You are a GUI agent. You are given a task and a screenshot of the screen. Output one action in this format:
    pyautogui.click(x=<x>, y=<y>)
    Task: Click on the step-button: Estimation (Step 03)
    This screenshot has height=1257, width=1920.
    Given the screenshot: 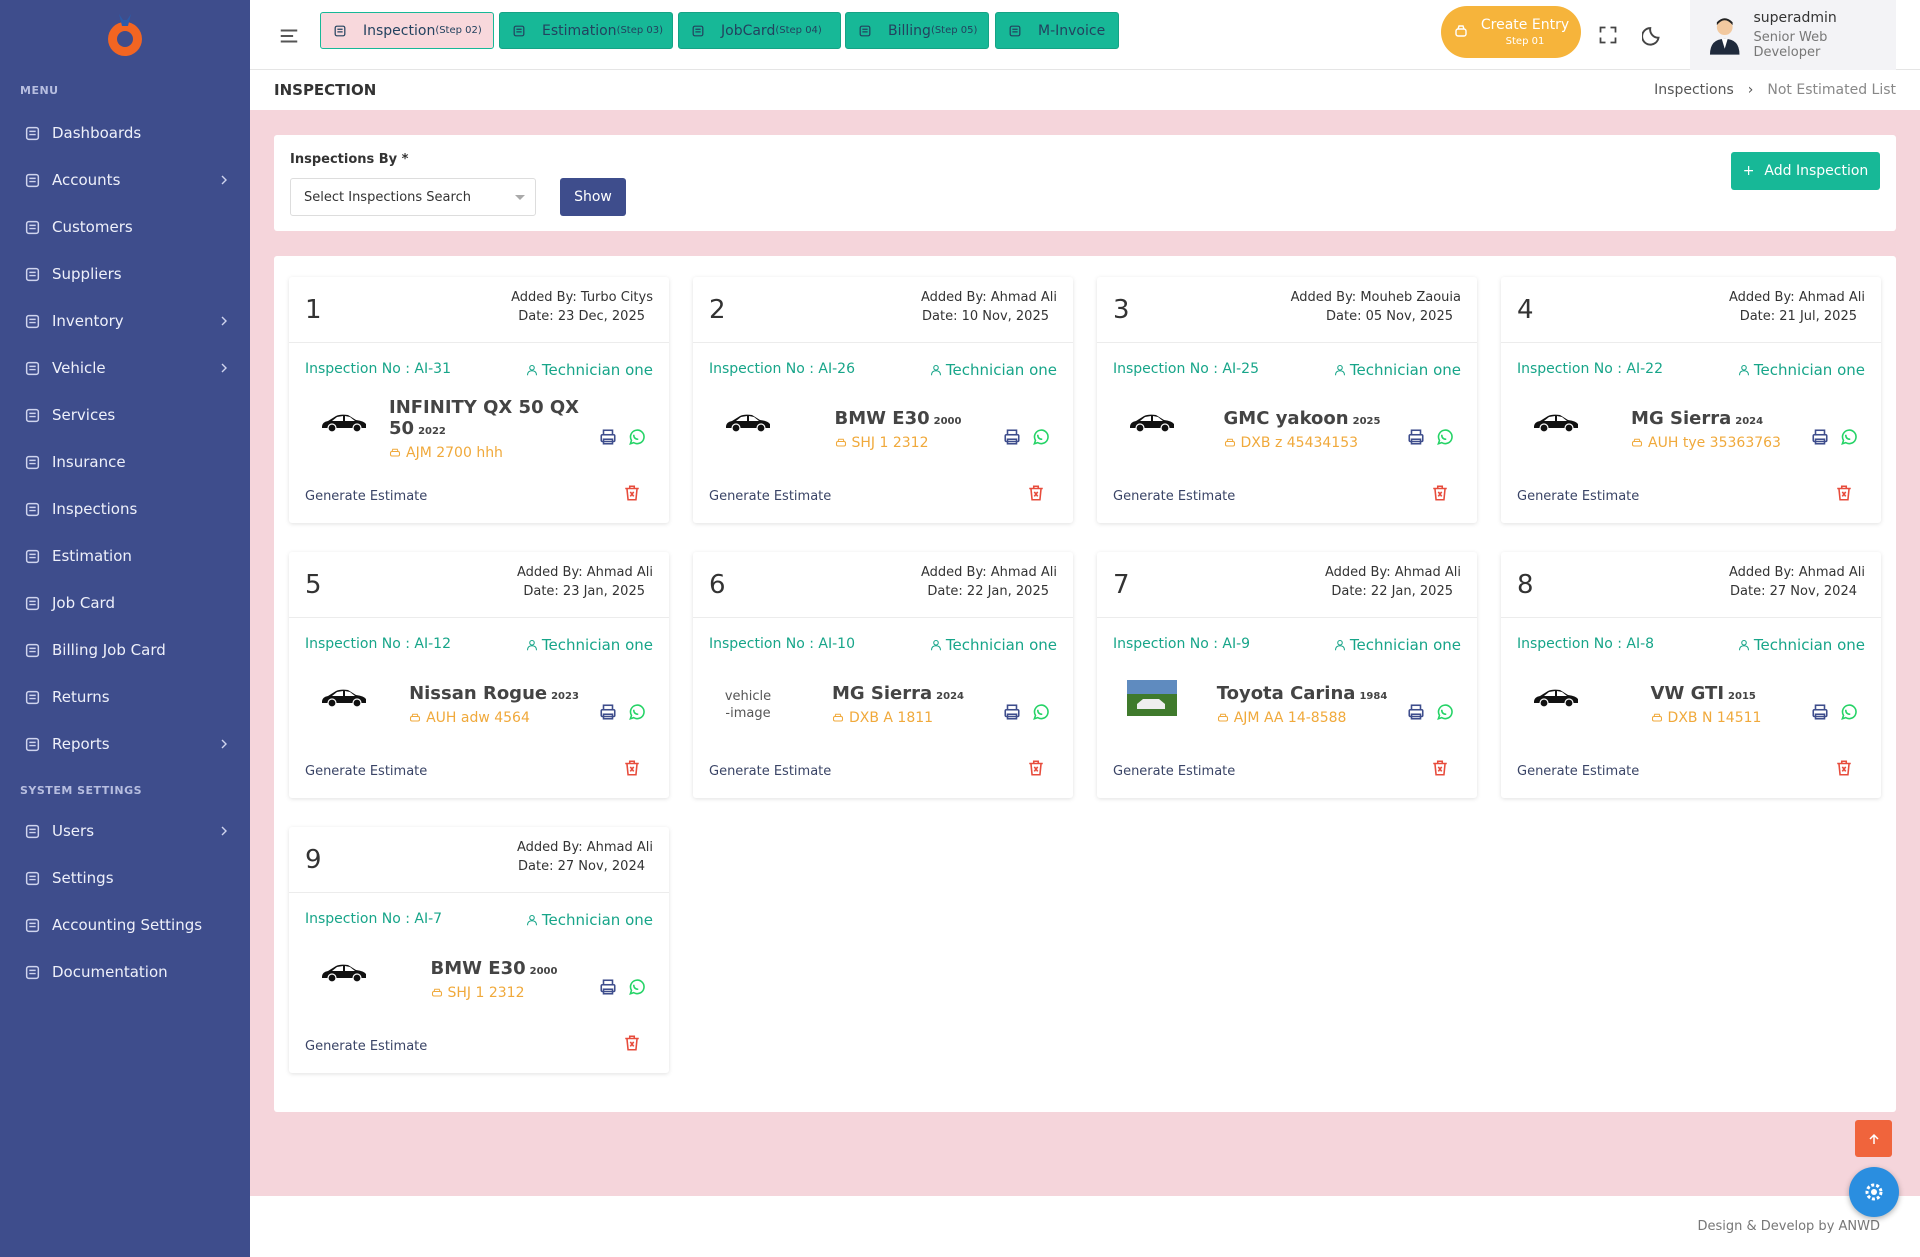 What is the action you would take?
    pyautogui.click(x=586, y=30)
    